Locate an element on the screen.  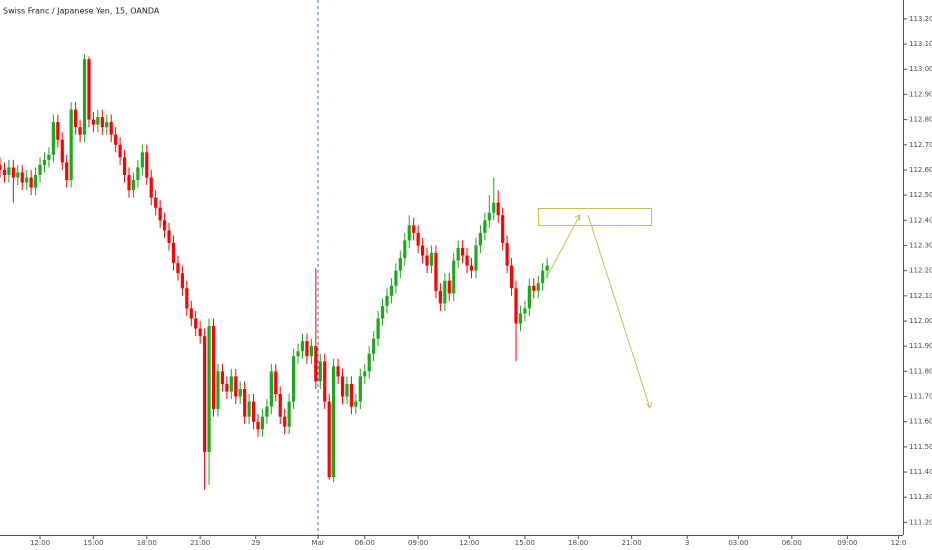
y-tick-label: 112.700 is located at coordinates (920, 145).